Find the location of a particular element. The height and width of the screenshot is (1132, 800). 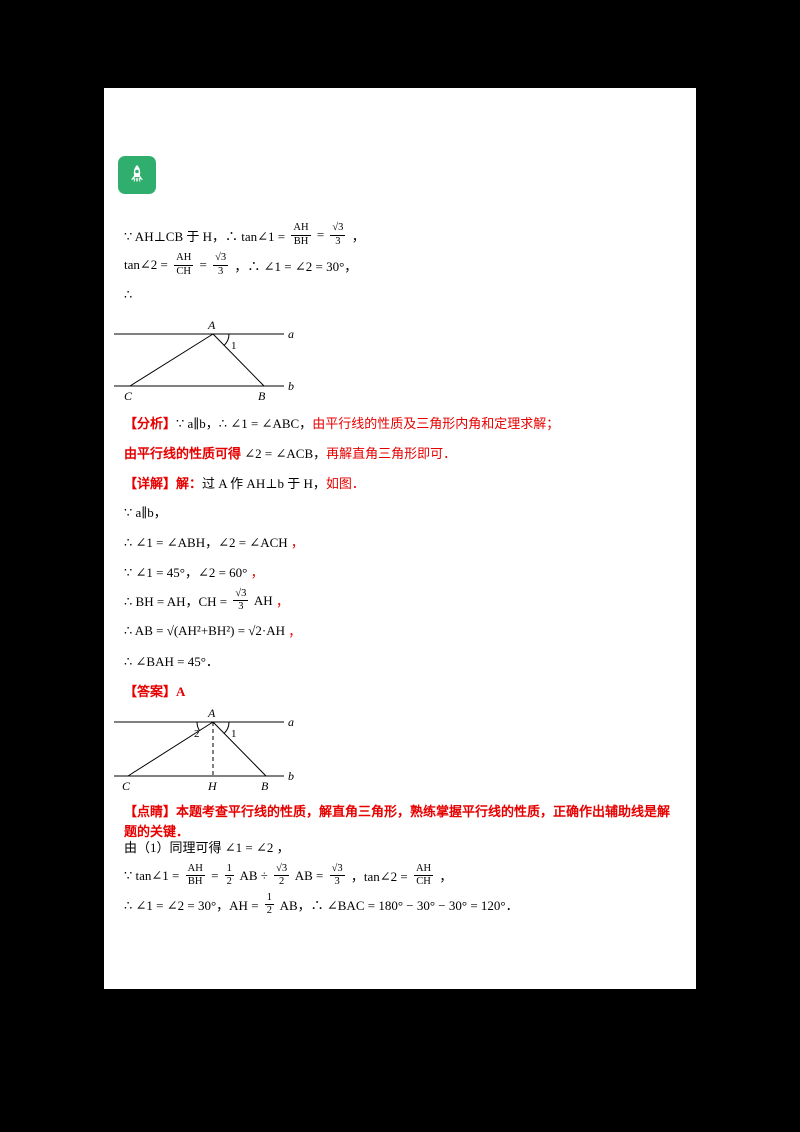

solution-text-red: 再解直角三角形即可． is located at coordinates (391, 454).